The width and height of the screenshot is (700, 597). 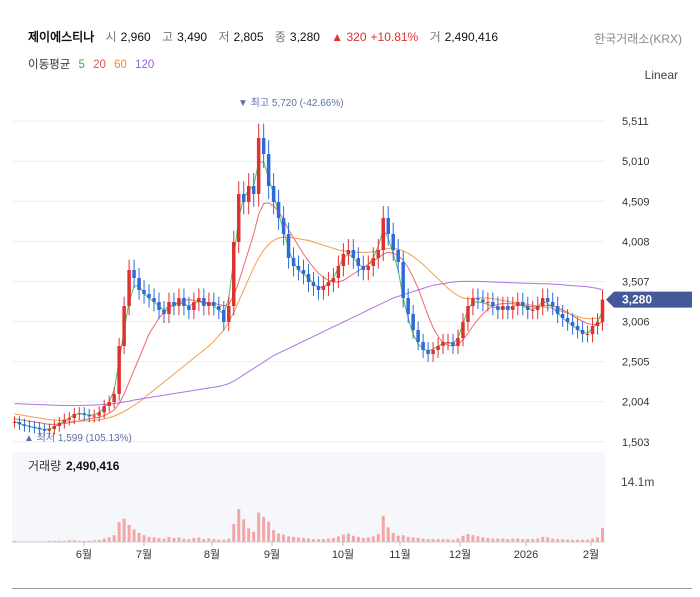 I want to click on bottom-divider, so click(x=352, y=588).